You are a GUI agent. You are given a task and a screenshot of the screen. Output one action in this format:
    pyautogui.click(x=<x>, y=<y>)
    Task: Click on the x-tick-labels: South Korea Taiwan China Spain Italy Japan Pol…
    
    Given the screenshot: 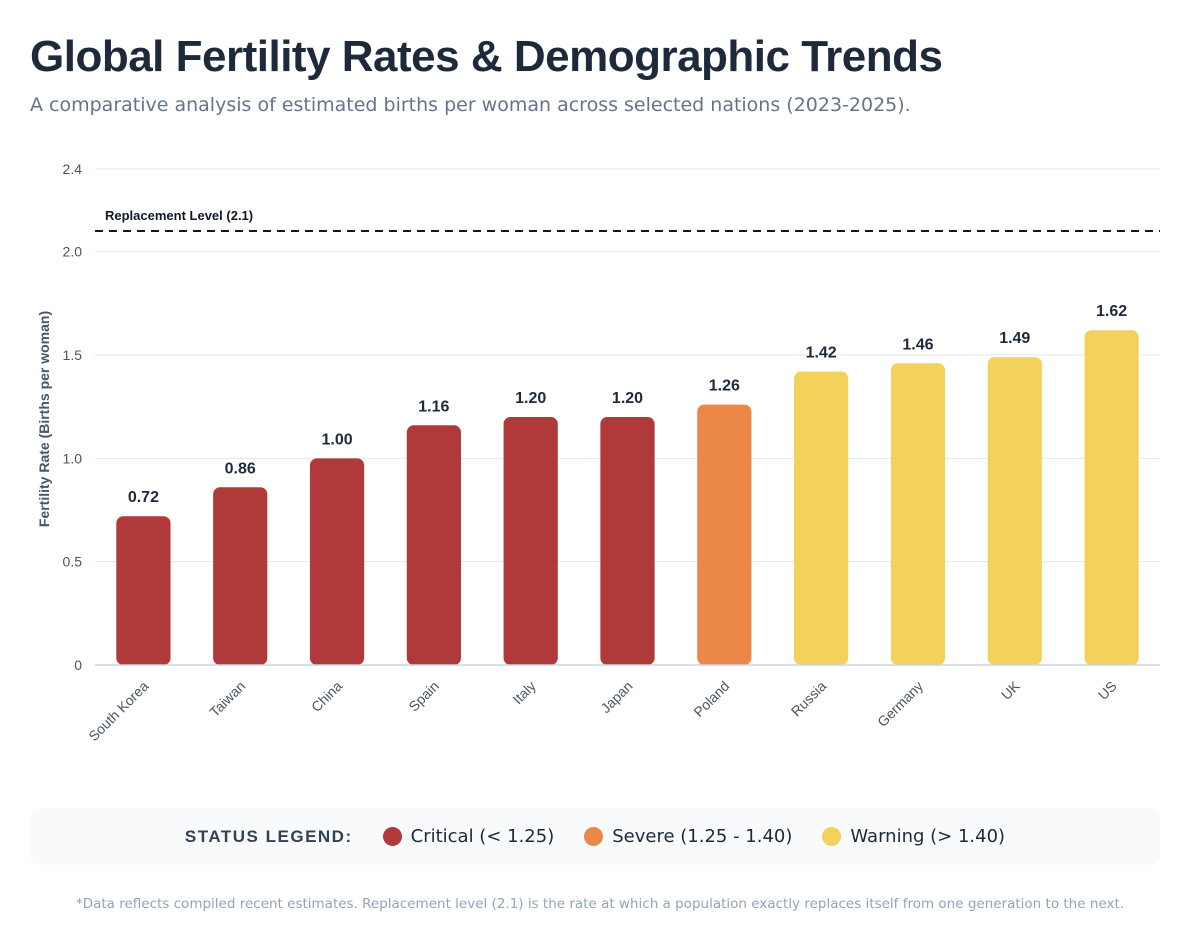 What is the action you would take?
    pyautogui.click(x=602, y=710)
    